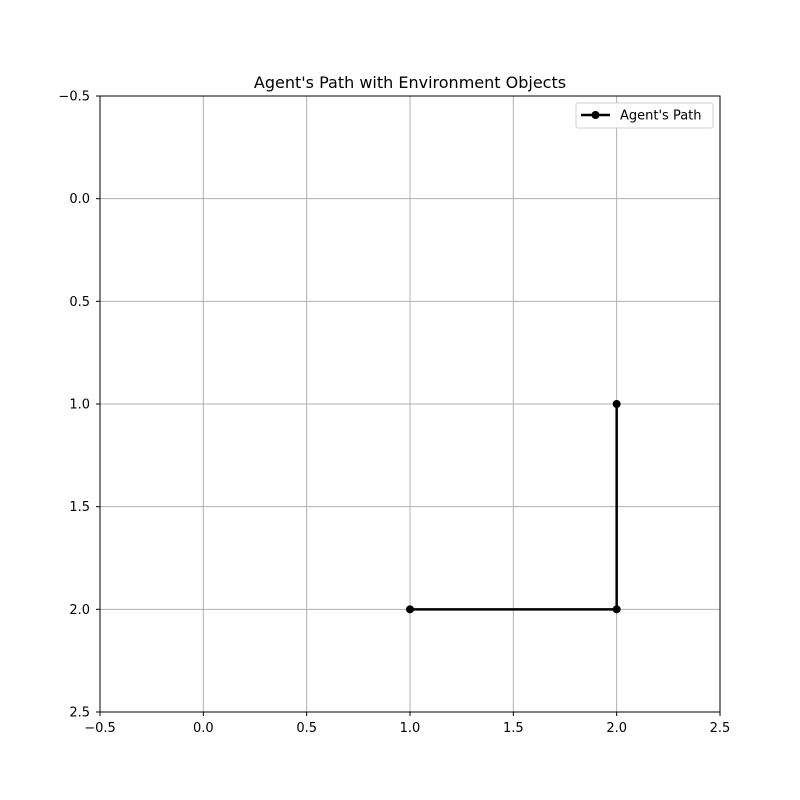 The width and height of the screenshot is (800, 800). Describe the element at coordinates (616, 728) in the screenshot. I see `x-tick-label: 2.0` at that location.